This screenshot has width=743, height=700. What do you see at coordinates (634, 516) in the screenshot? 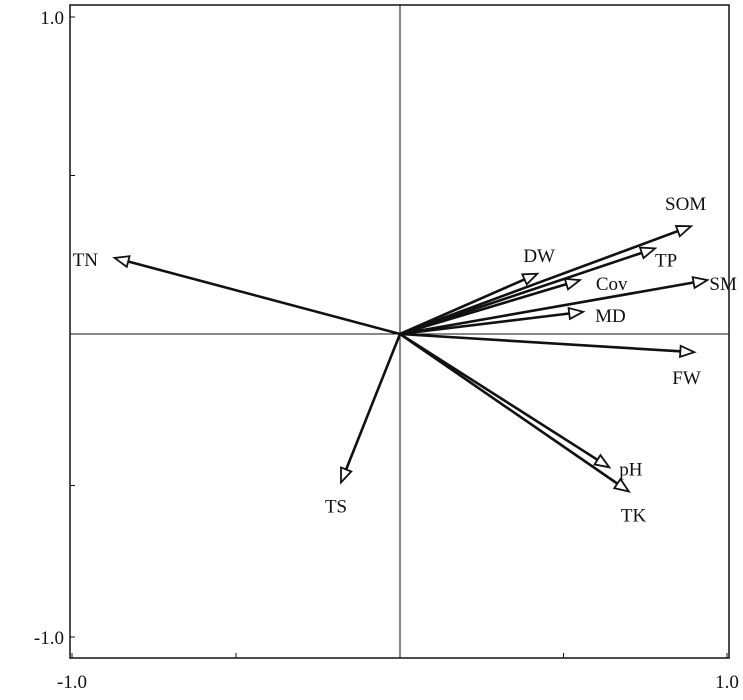
I see `vector-label-tk: TK` at bounding box center [634, 516].